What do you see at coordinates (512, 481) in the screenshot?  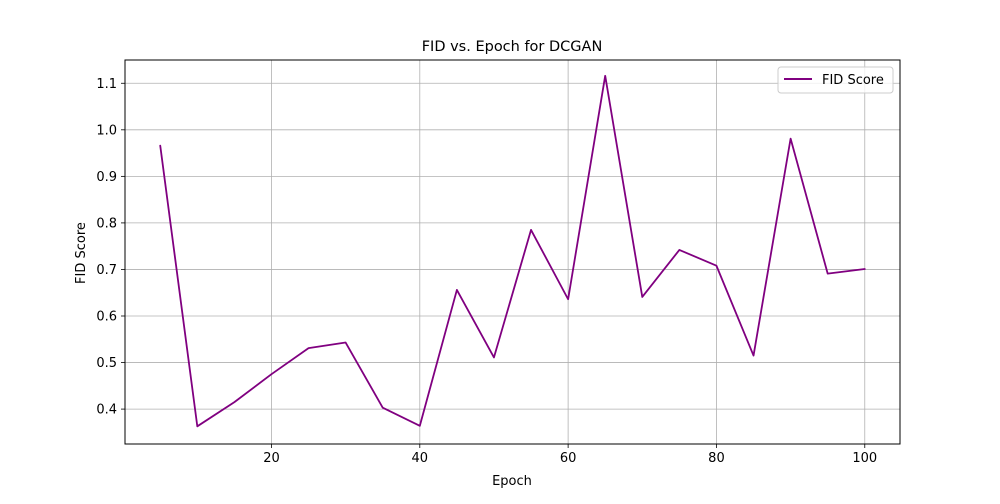 I see `x-axis-label: Epoch` at bounding box center [512, 481].